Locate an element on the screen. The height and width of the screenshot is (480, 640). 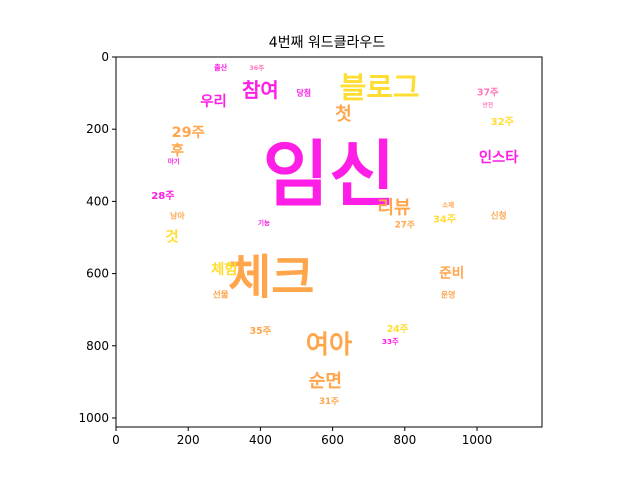
word-7: 인스타 is located at coordinates (499, 157).